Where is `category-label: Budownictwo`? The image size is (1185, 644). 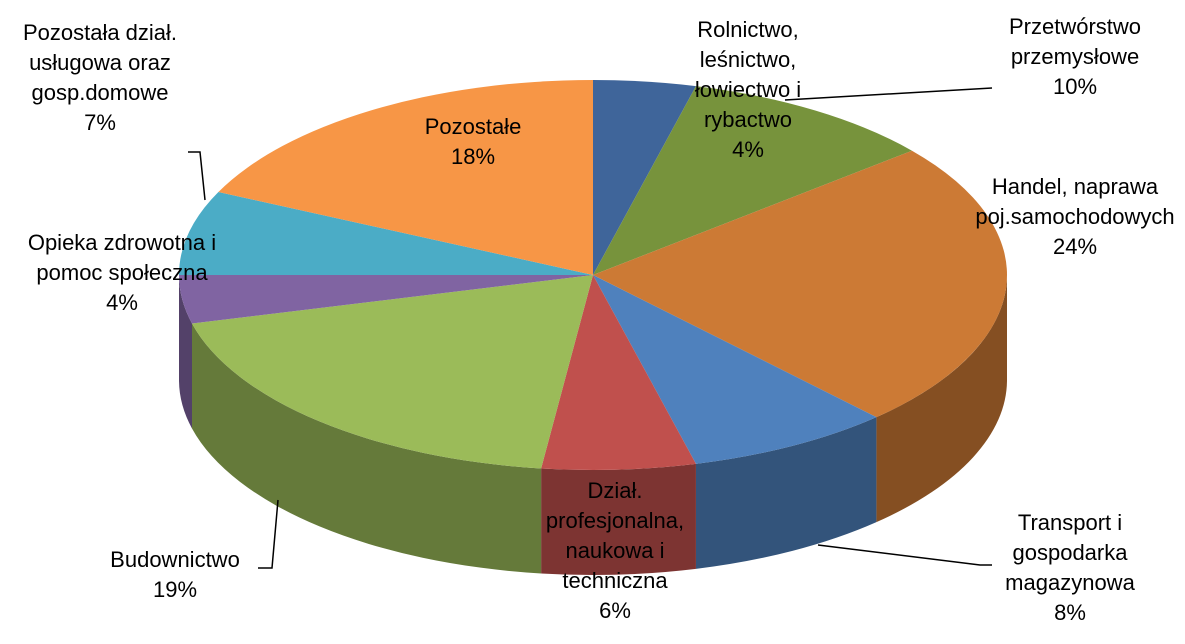 category-label: Budownictwo is located at coordinates (175, 559).